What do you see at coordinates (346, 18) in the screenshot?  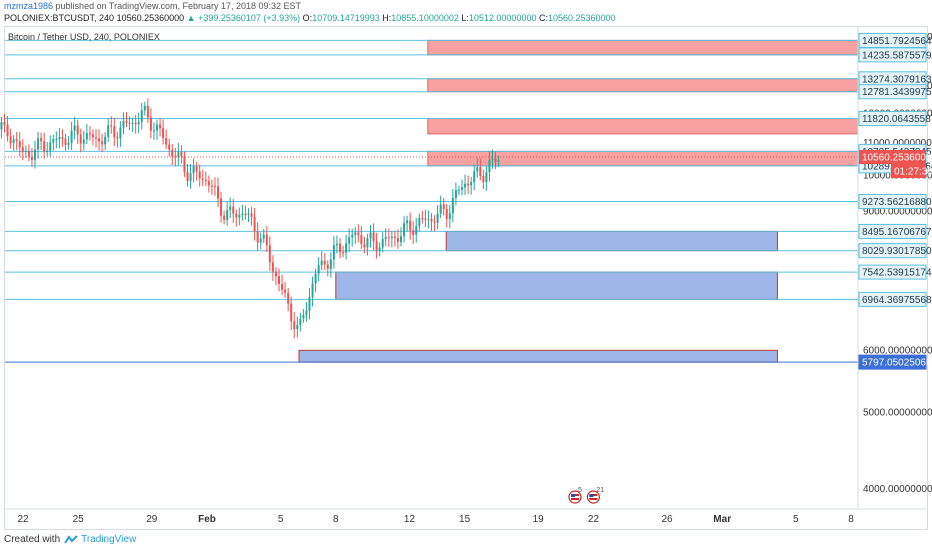 I see `open-value: 10709.14719993` at bounding box center [346, 18].